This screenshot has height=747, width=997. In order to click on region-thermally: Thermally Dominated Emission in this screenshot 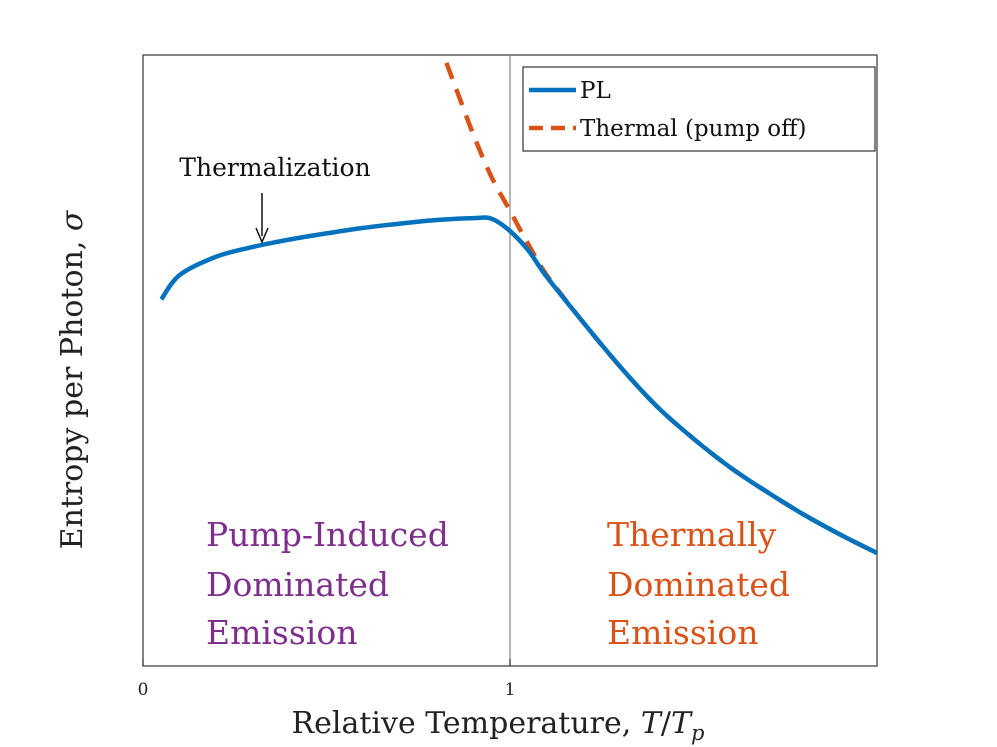, I will do `click(698, 583)`.